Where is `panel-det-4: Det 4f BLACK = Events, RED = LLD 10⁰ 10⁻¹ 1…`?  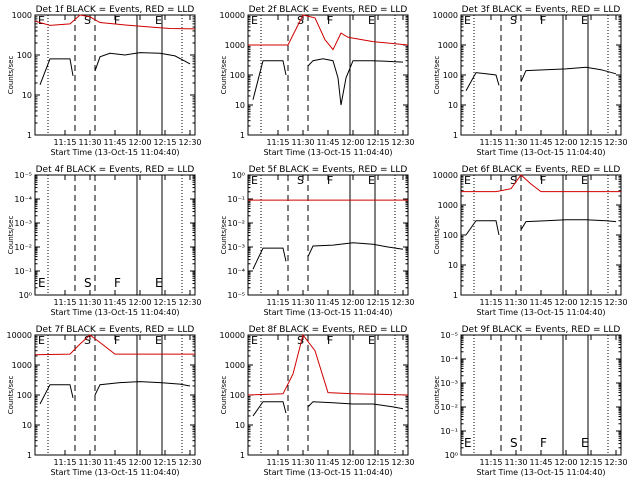
panel-det-4: Det 4f BLACK = Events, RED = LLD 10⁰ 10⁻¹ 1… is located at coordinates (104, 241).